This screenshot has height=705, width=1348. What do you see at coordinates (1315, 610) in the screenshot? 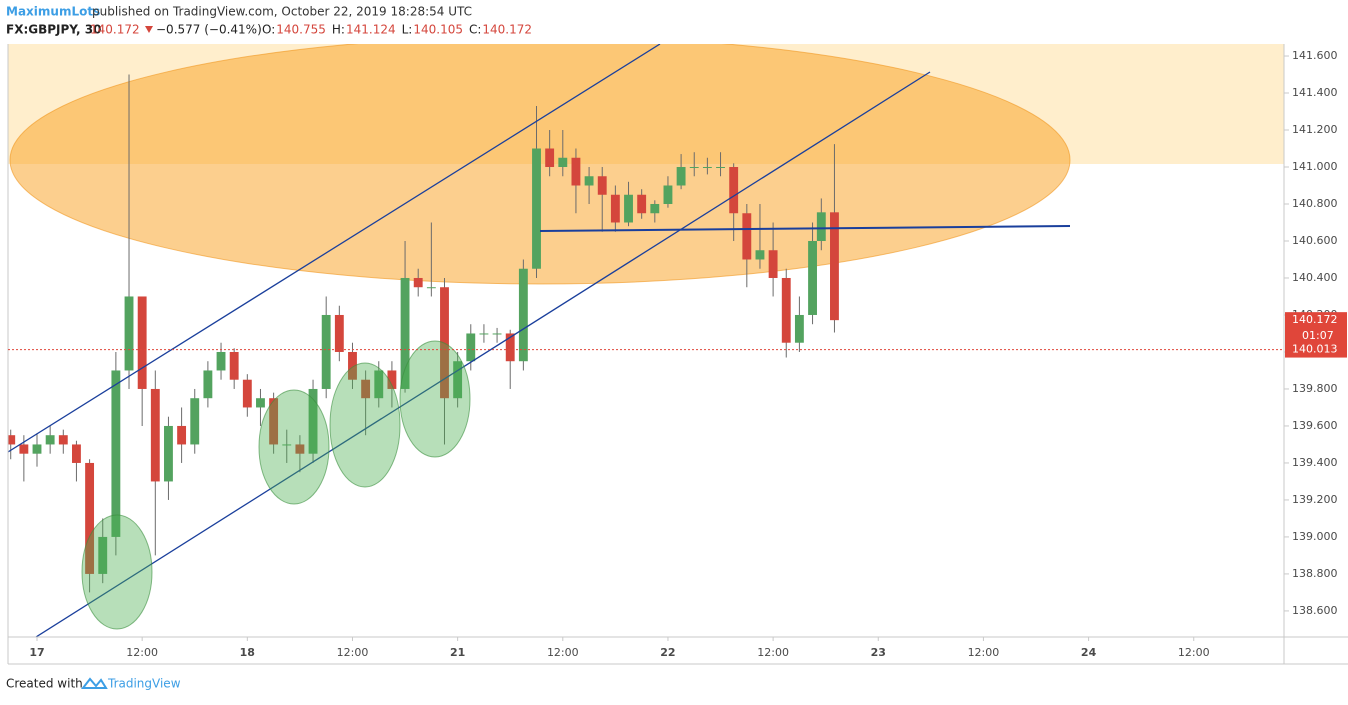
I see `y-tick-label: 138.600` at bounding box center [1315, 610].